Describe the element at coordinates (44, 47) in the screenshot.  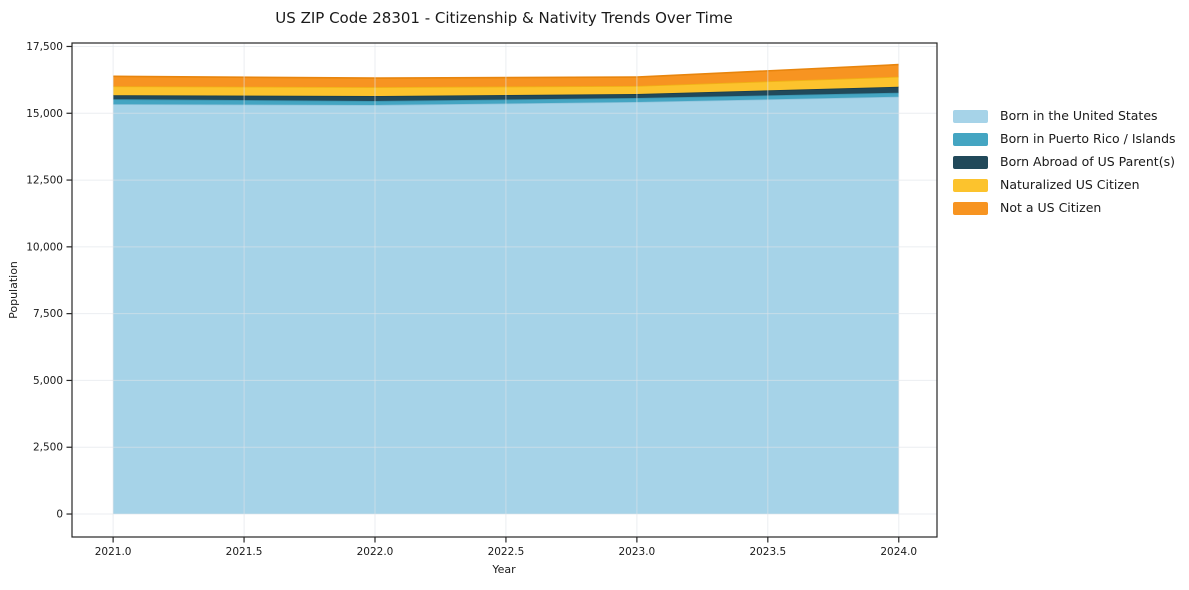
I see `y-tick-label: 17,500` at that location.